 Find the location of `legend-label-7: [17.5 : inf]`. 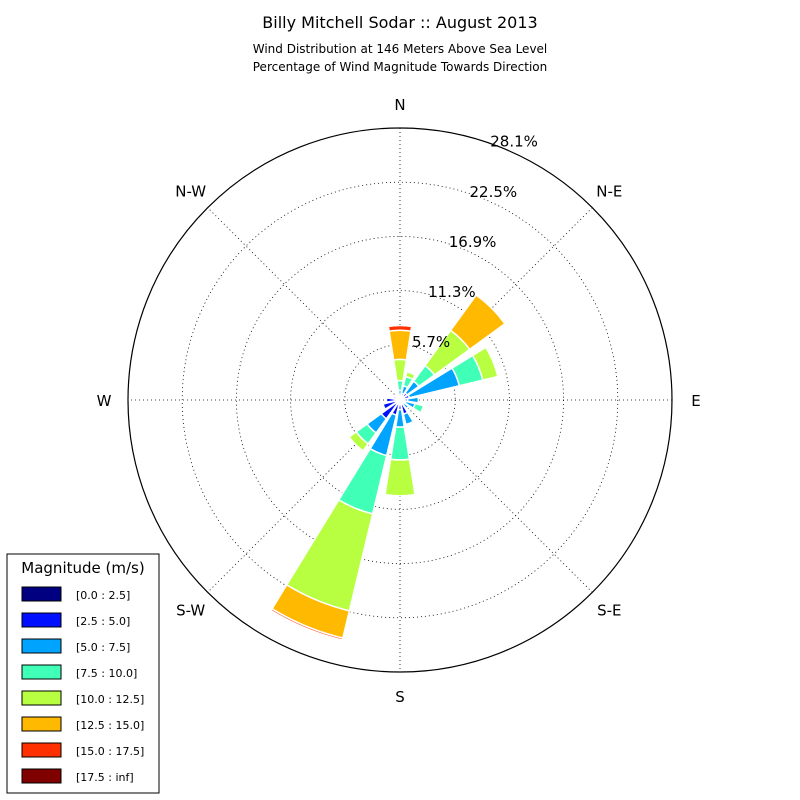

legend-label-7: [17.5 : inf] is located at coordinates (105, 777).